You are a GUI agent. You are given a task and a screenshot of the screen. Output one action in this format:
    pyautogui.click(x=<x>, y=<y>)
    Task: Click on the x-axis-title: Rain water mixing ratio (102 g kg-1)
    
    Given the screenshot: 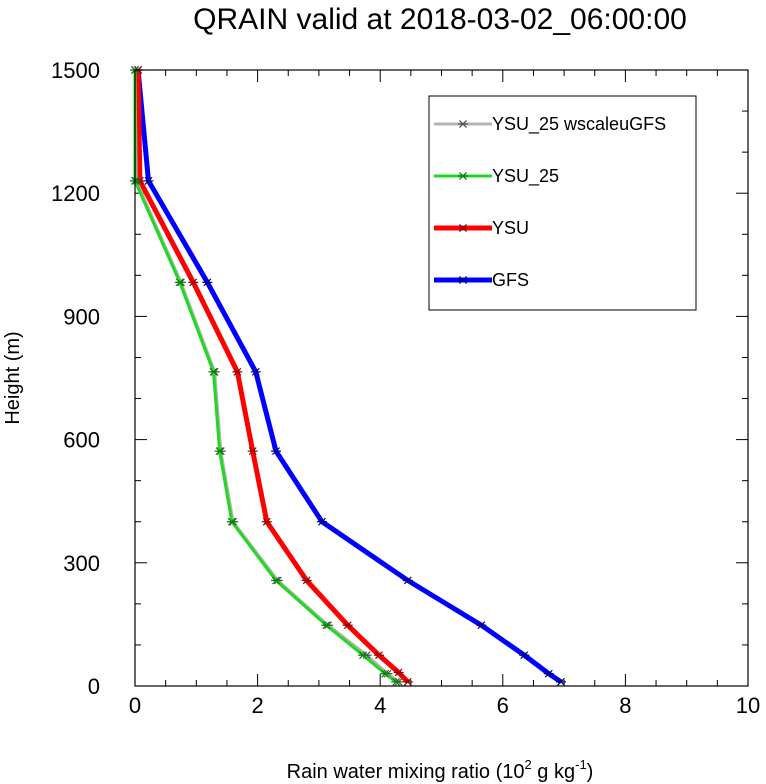 What is the action you would take?
    pyautogui.click(x=440, y=770)
    